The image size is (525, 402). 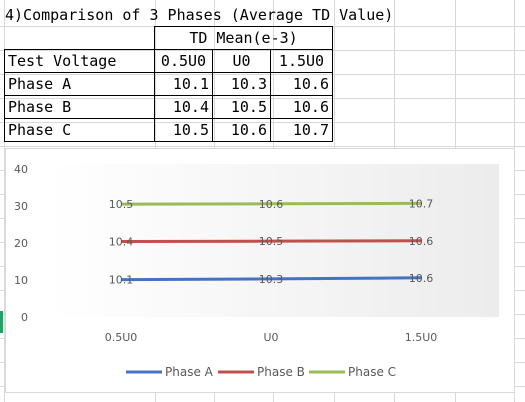 I want to click on y-axis: 0 10 20 30 40, so click(x=21, y=243).